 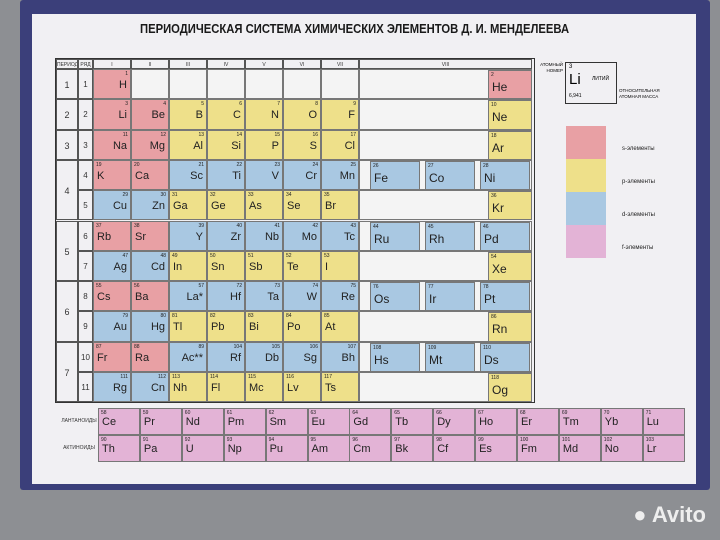 What do you see at coordinates (264, 326) in the screenshot?
I see `element-cell: 83 Bi` at bounding box center [264, 326].